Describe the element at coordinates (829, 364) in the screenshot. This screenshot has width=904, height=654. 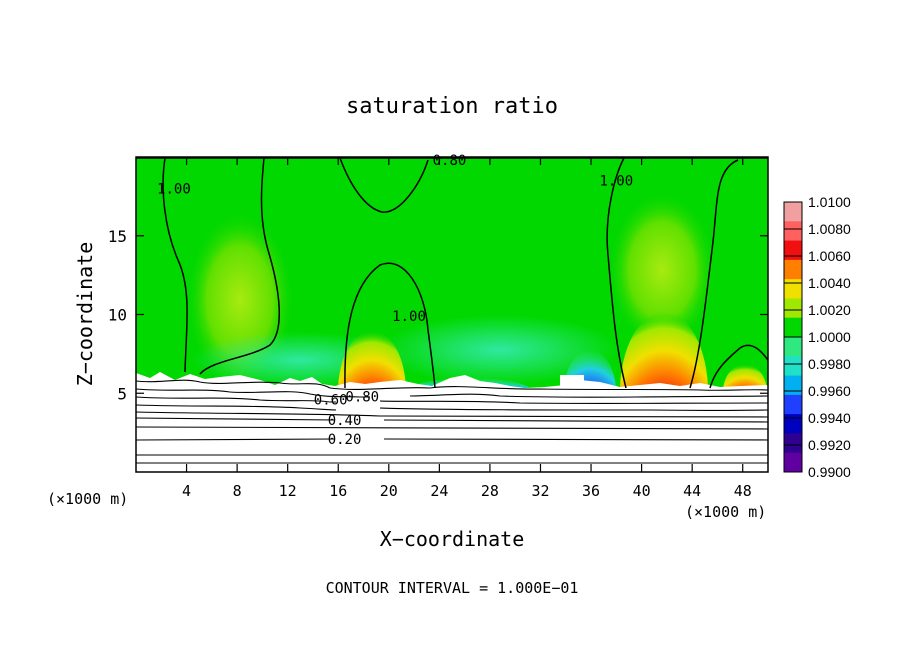
I see `colorbar-level-label: 0.9980` at that location.